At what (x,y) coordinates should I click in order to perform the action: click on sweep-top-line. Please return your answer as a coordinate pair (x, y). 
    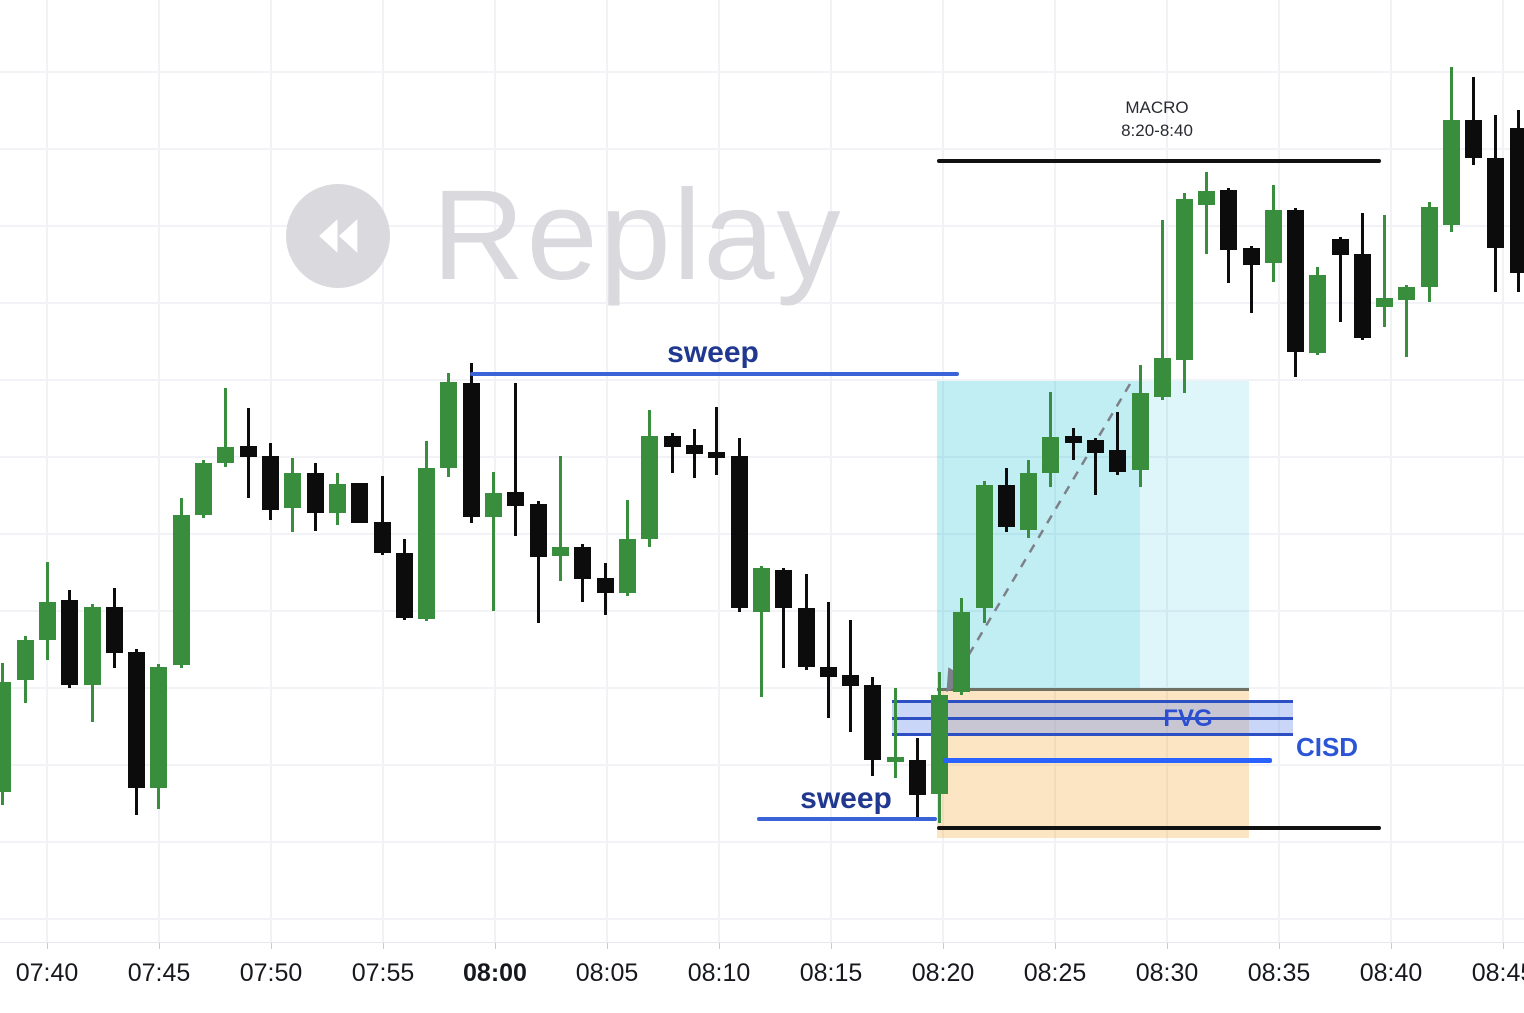
    Looking at the image, I should click on (714, 374).